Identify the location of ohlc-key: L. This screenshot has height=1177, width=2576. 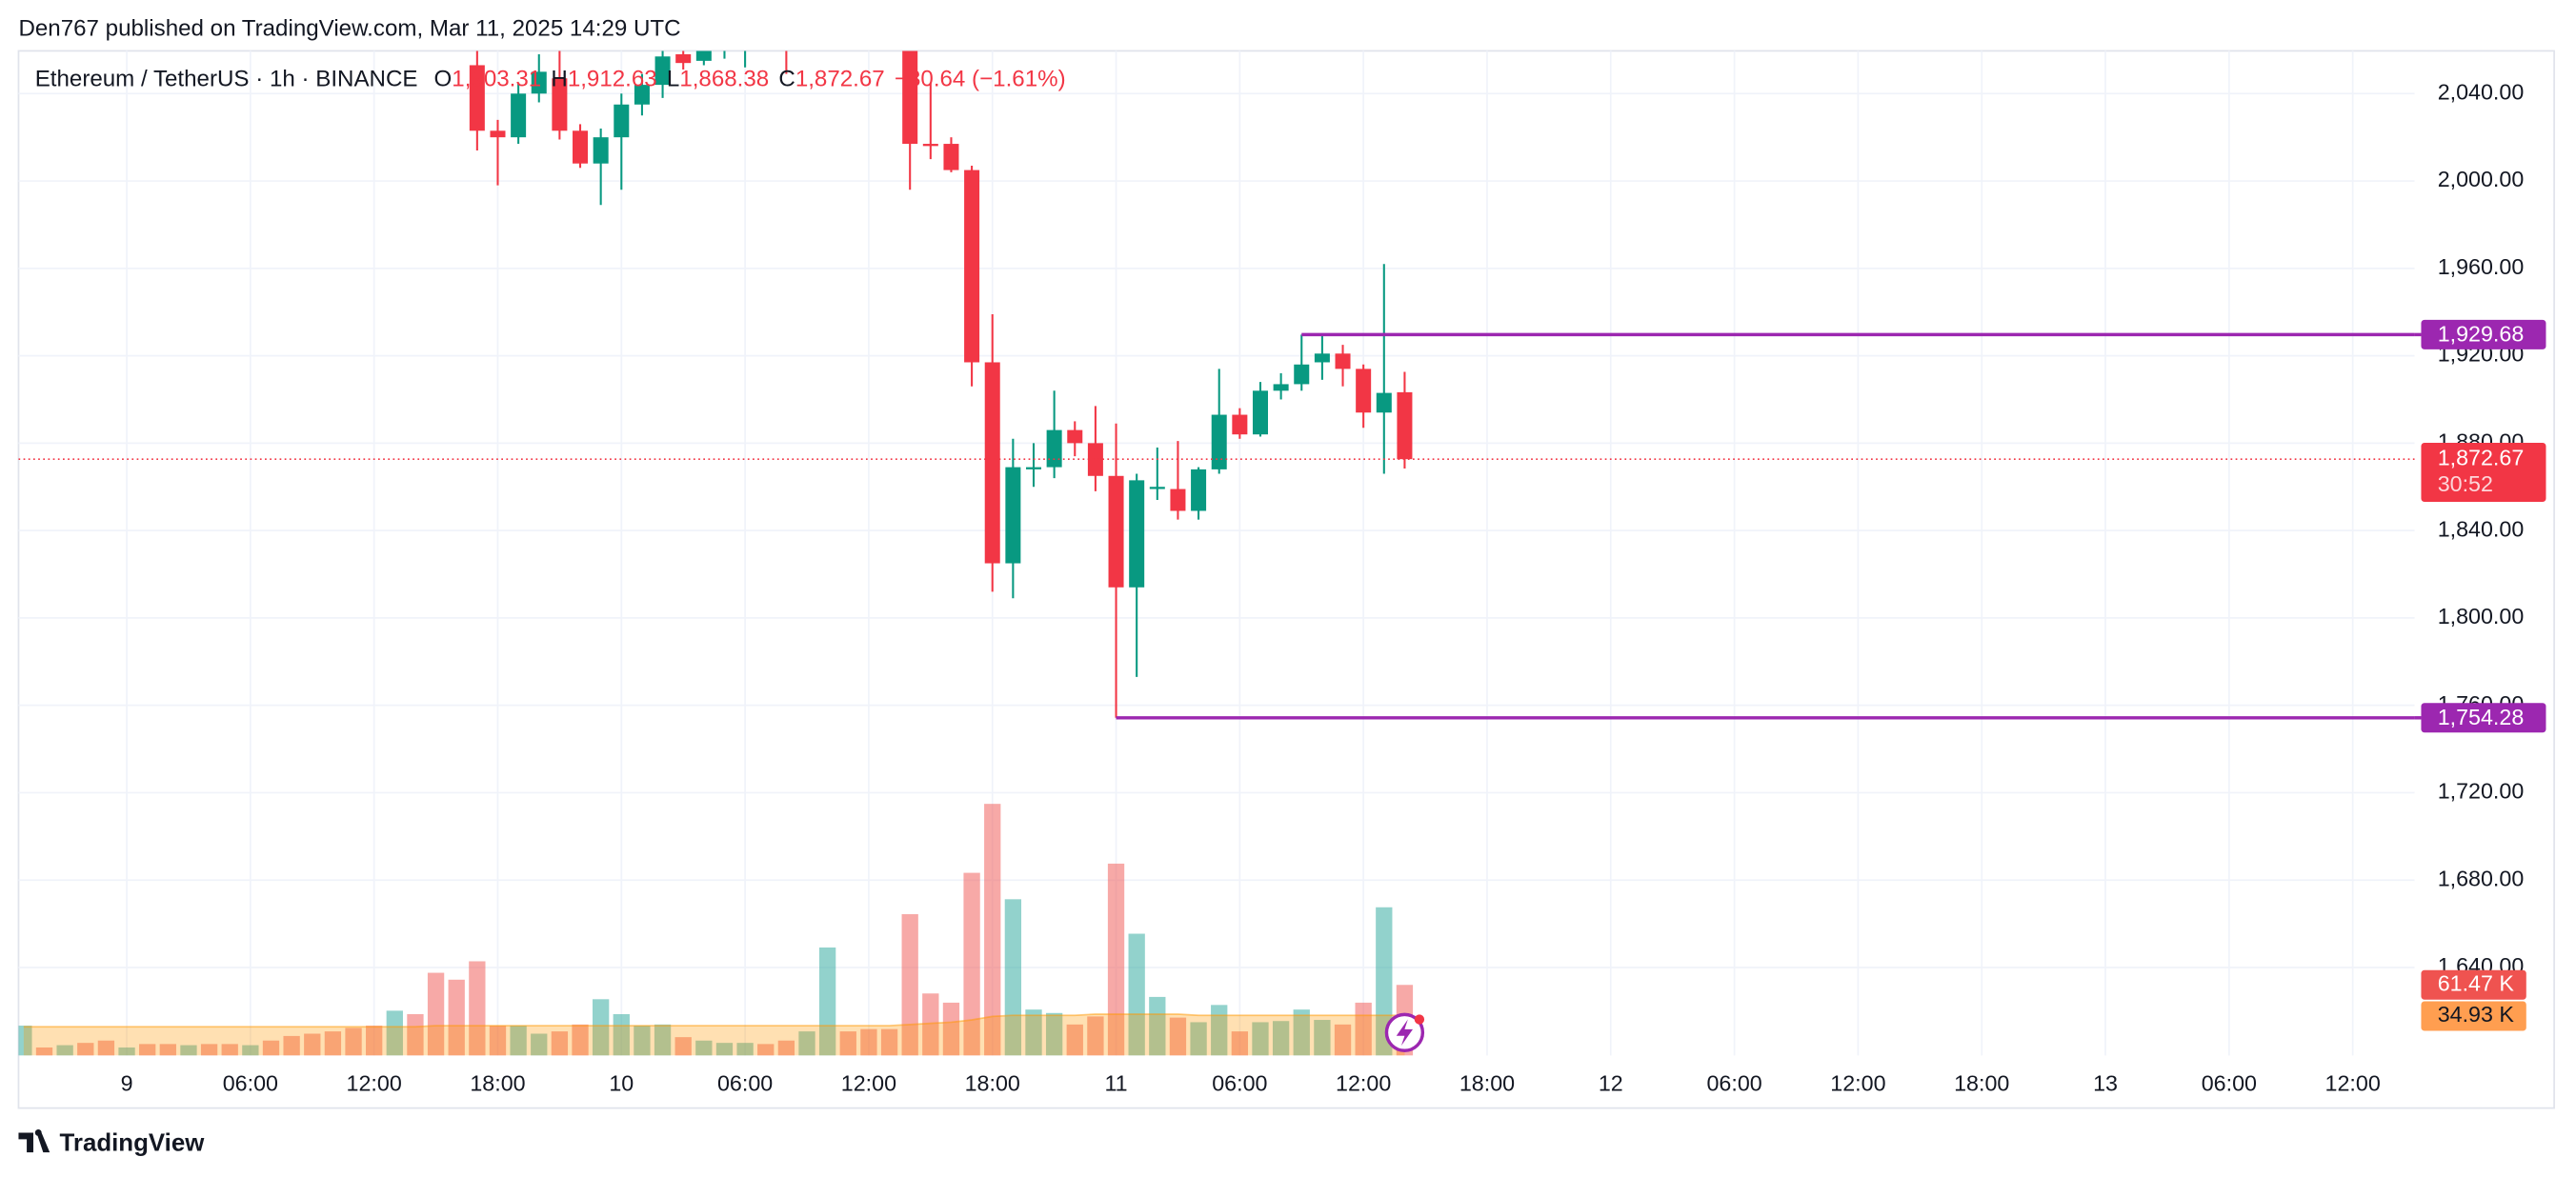
(673, 79).